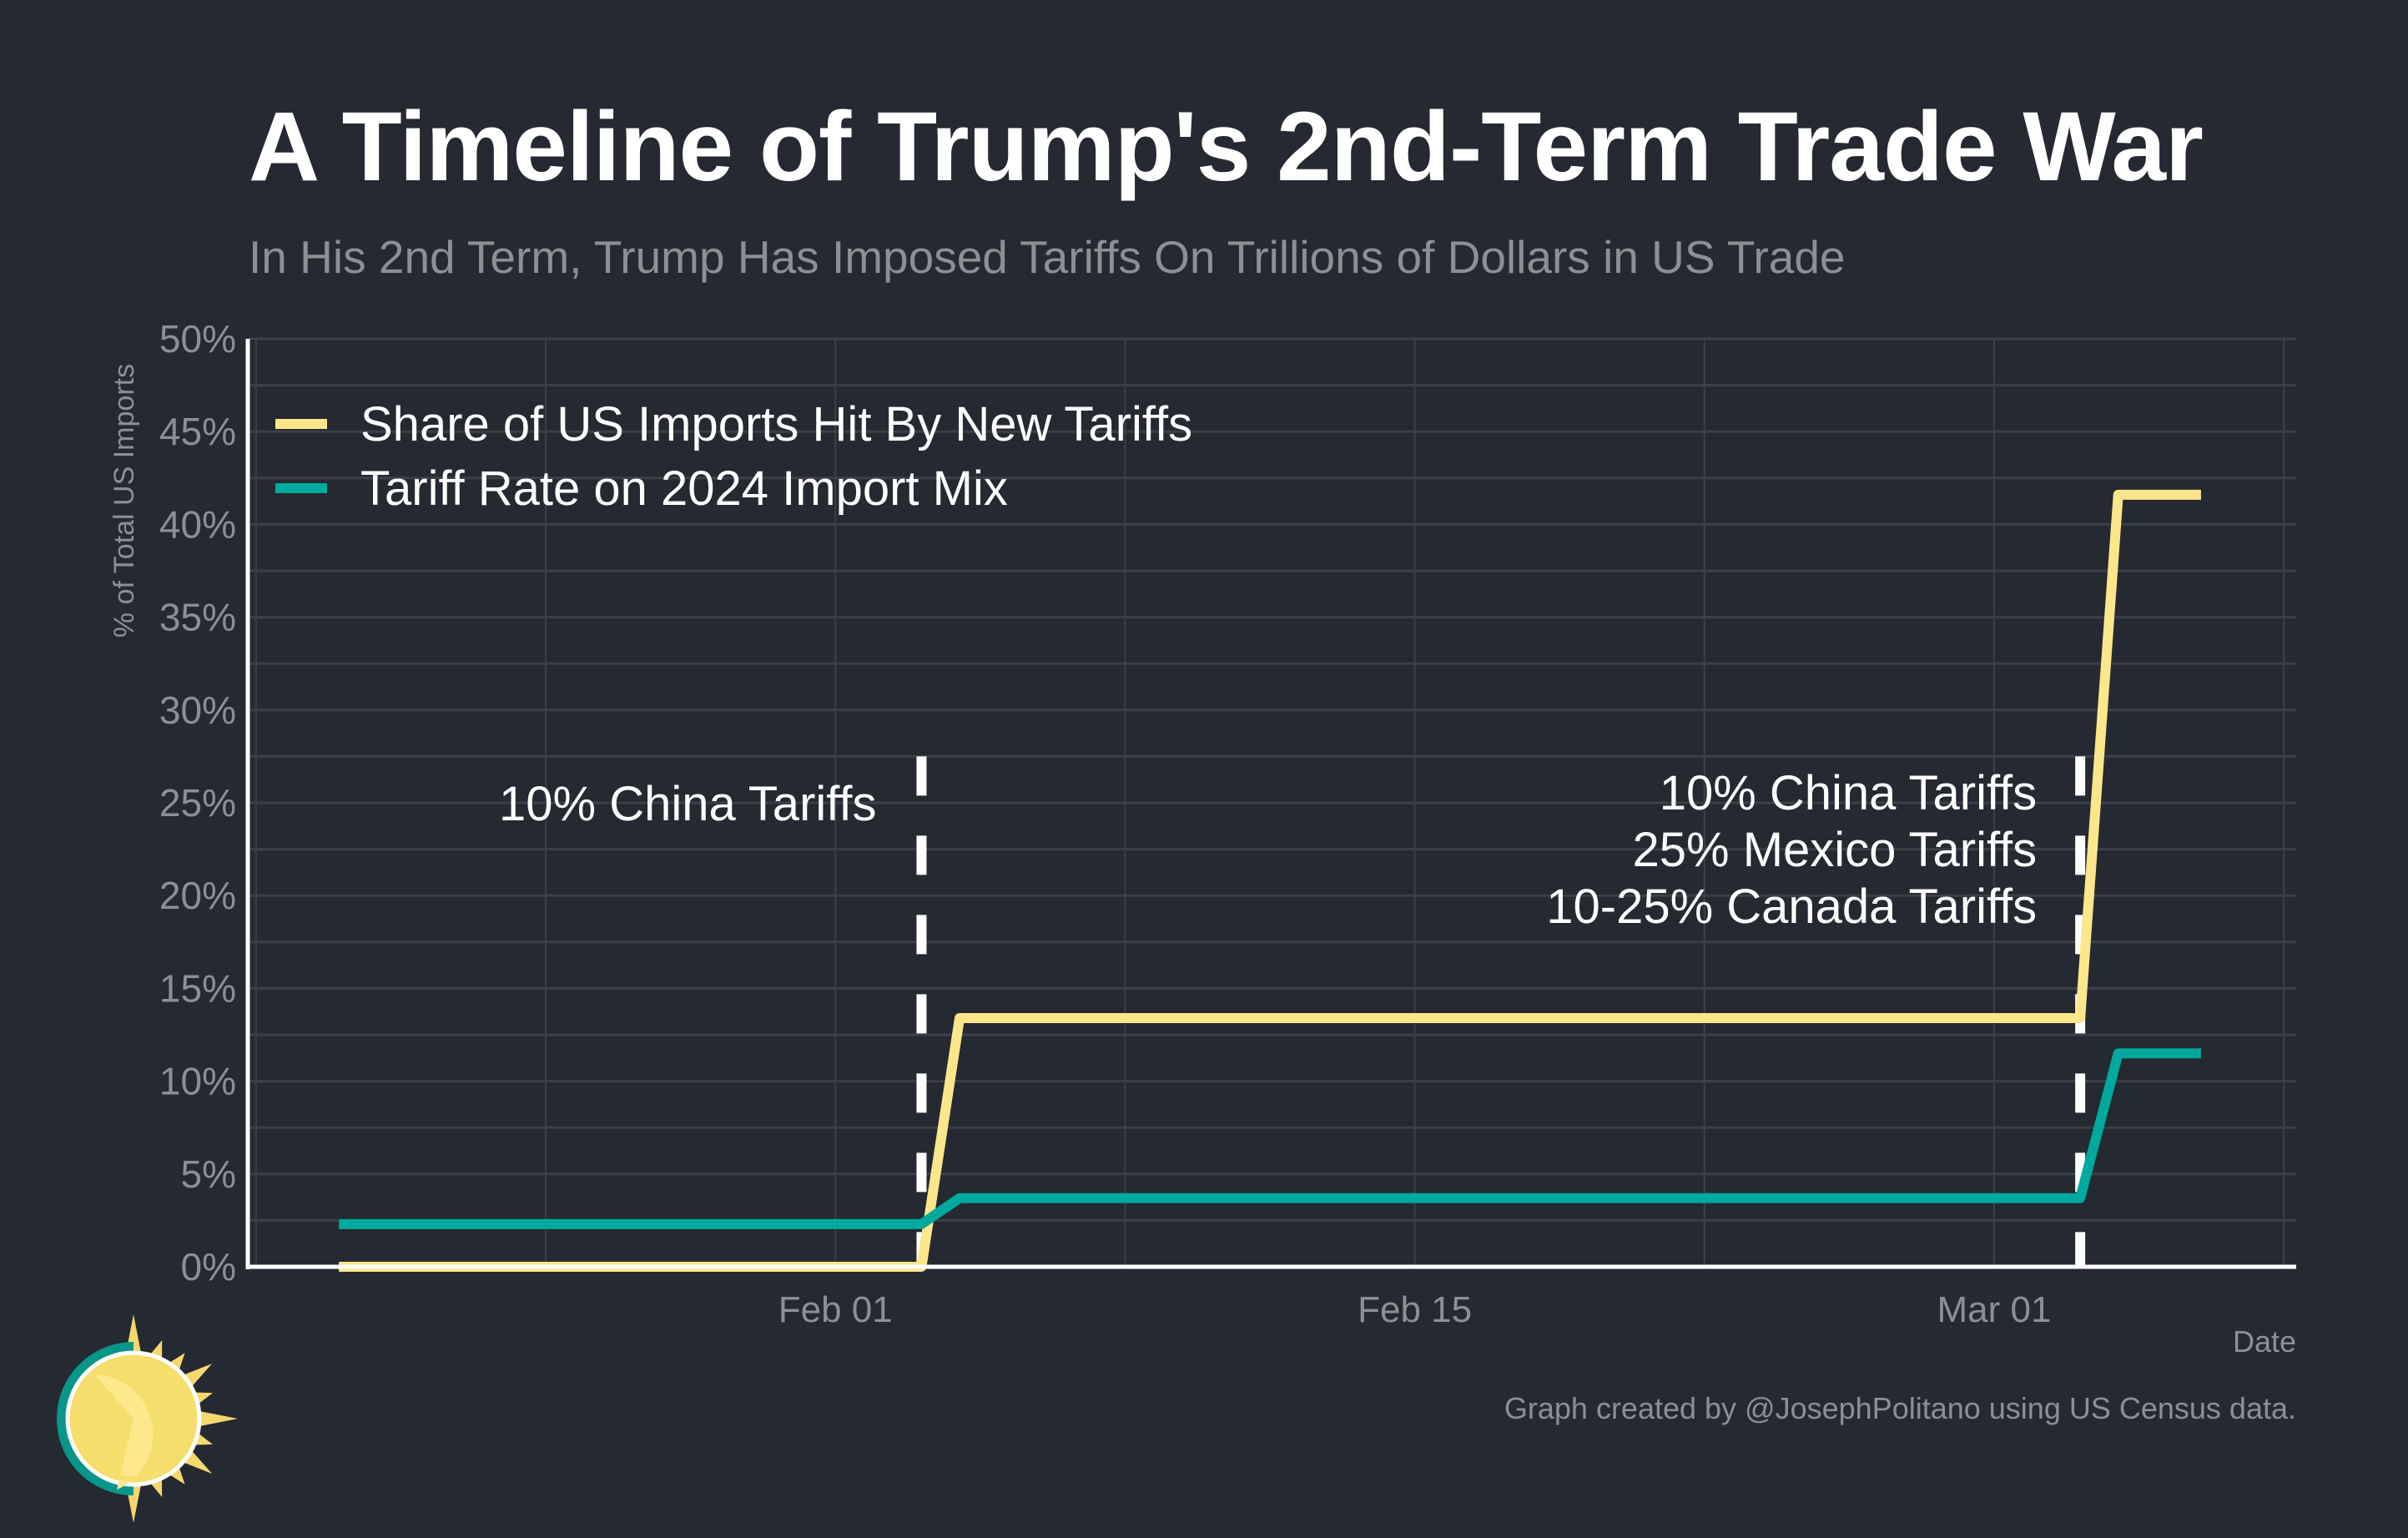  Describe the element at coordinates (1226, 147) in the screenshot. I see `chart-title: A Timeline of Trump's 2nd-Term Trade War` at that location.